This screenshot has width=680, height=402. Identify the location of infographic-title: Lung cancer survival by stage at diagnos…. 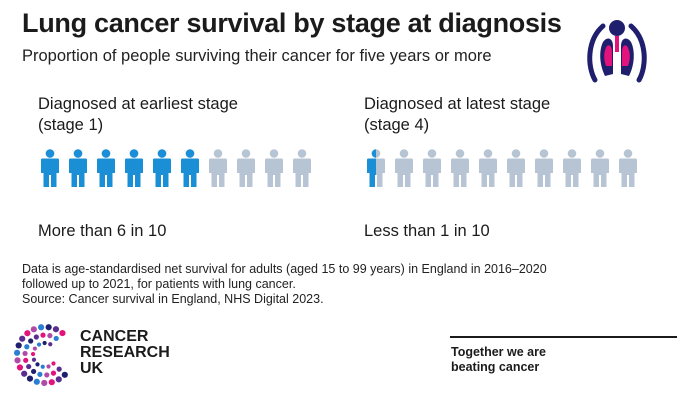
(292, 23).